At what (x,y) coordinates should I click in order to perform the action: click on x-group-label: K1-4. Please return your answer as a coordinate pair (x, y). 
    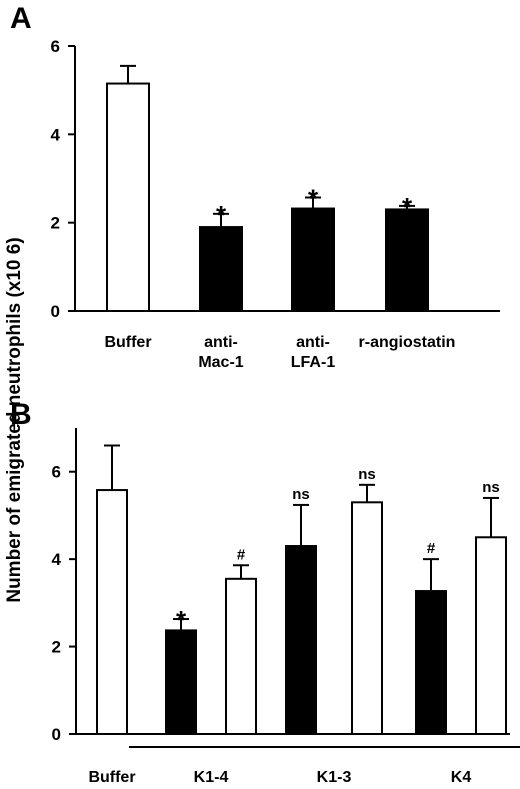
    Looking at the image, I should click on (211, 777).